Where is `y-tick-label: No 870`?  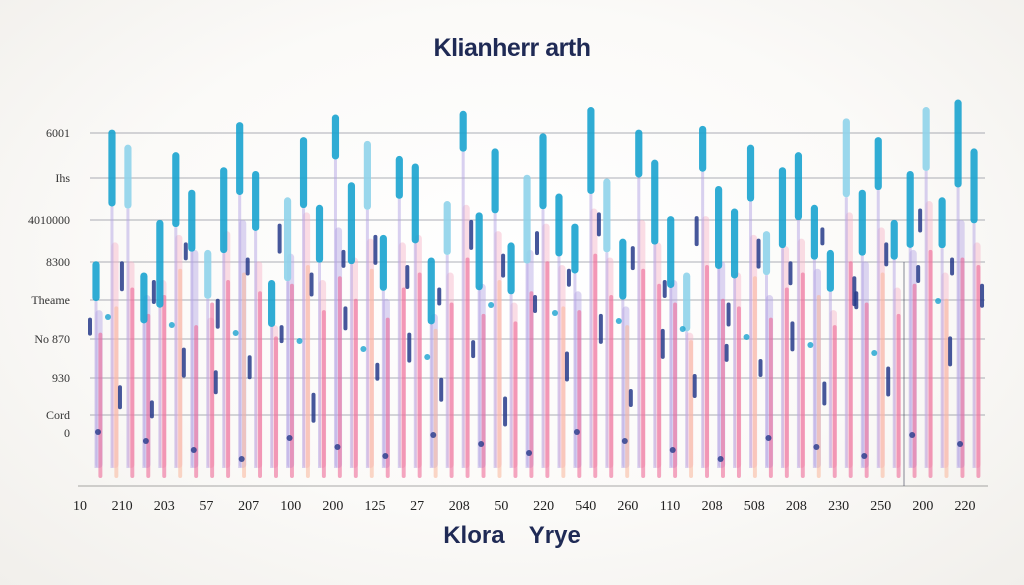
y-tick-label: No 870 is located at coordinates (52, 339).